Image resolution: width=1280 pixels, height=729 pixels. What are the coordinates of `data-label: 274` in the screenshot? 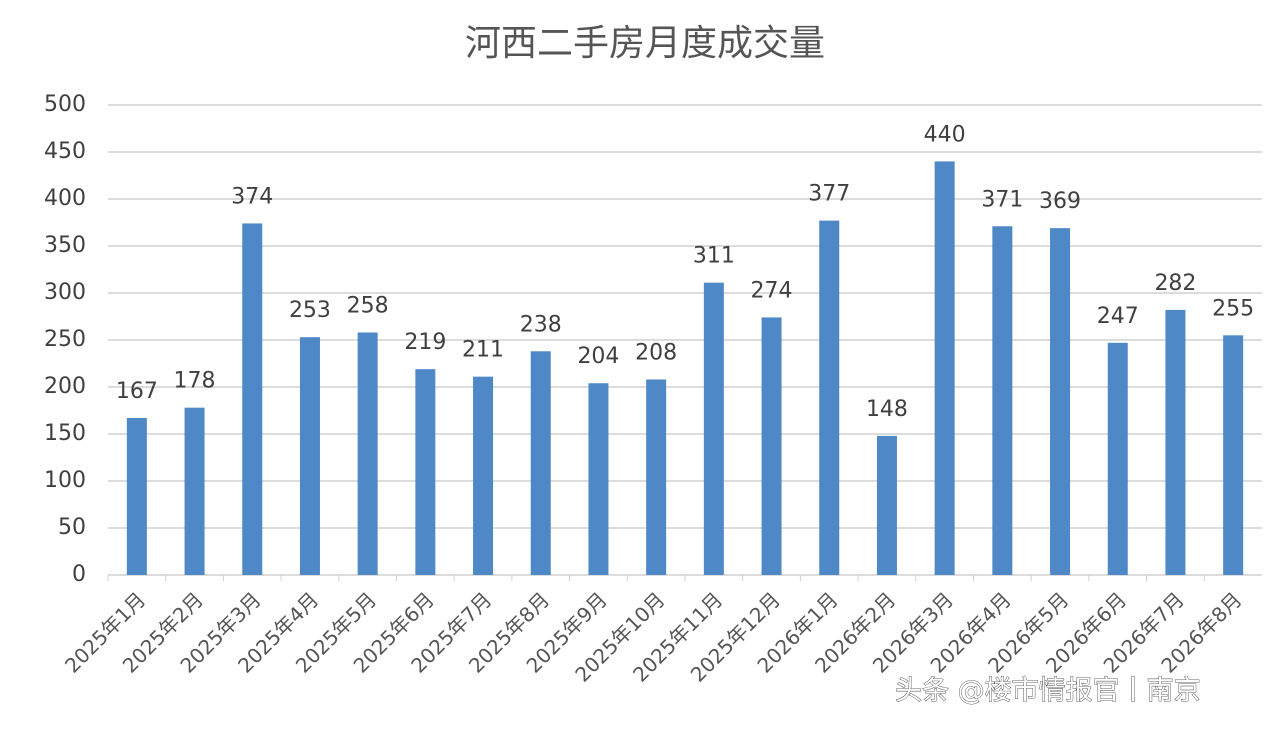 It's located at (772, 290).